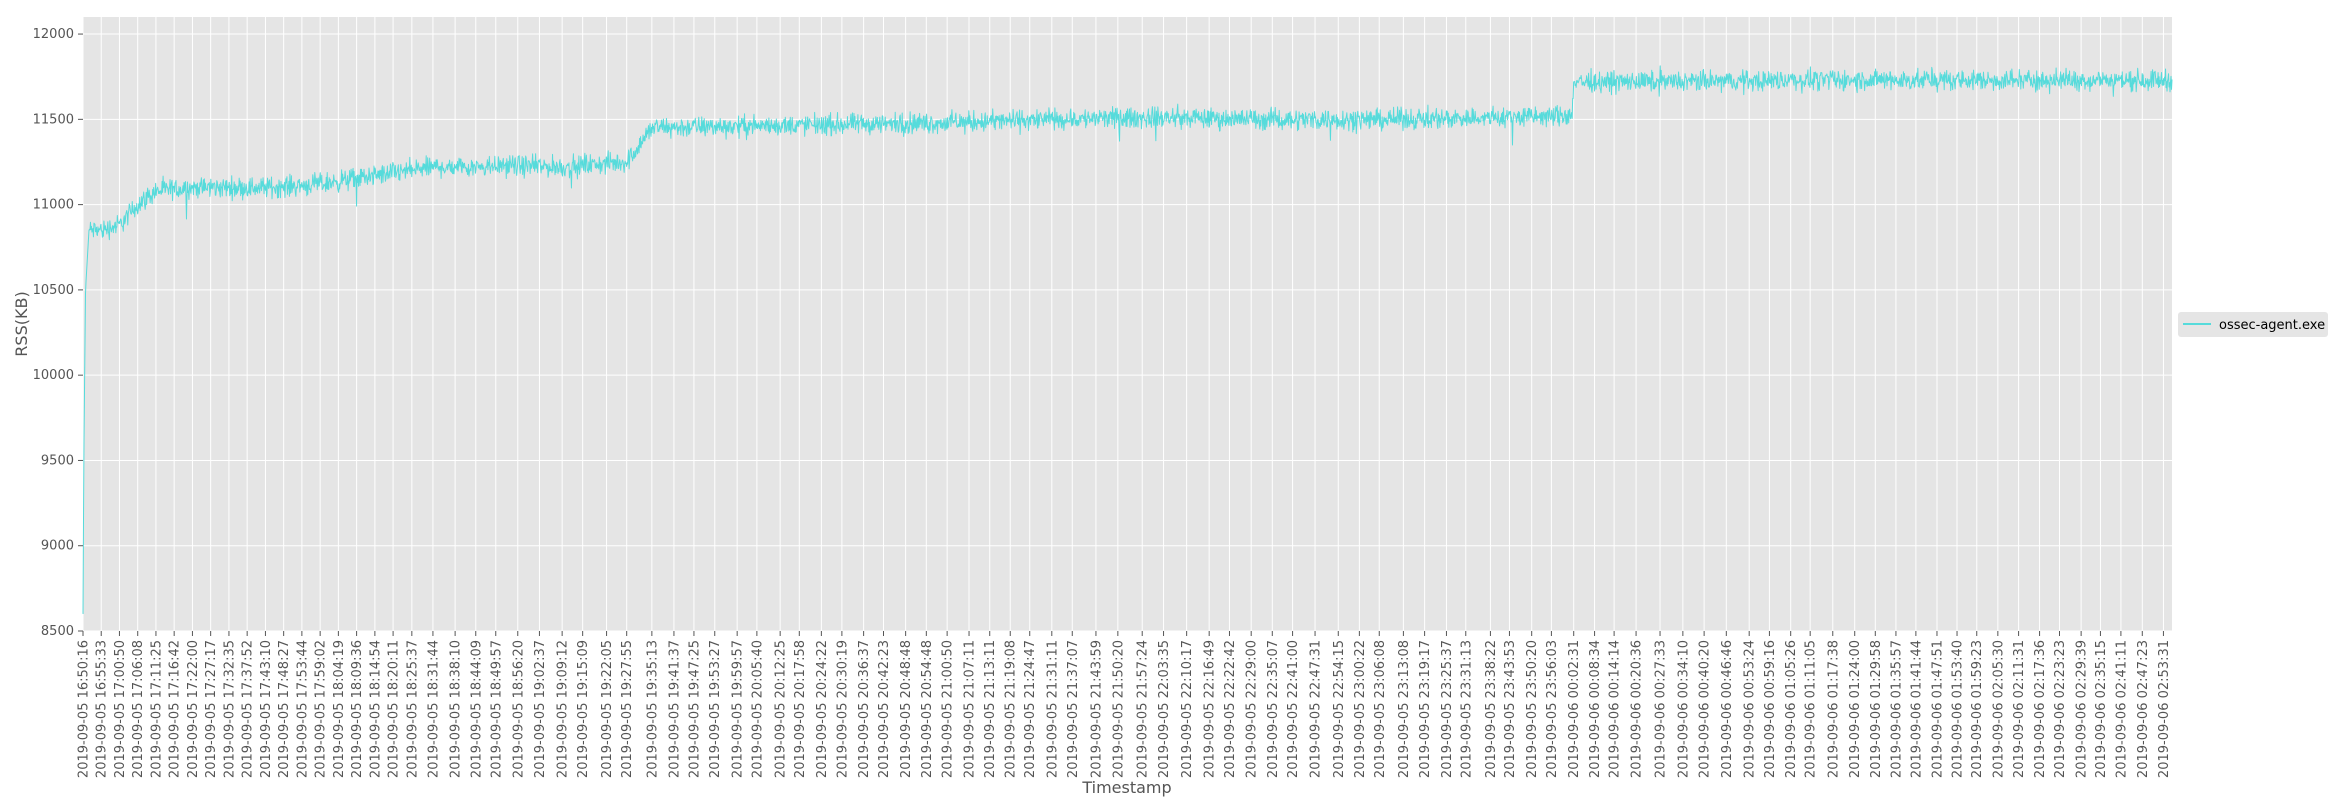 This screenshot has width=2340, height=810. I want to click on x-tick-label: 2019-09-06 02:05:30, so click(1998, 709).